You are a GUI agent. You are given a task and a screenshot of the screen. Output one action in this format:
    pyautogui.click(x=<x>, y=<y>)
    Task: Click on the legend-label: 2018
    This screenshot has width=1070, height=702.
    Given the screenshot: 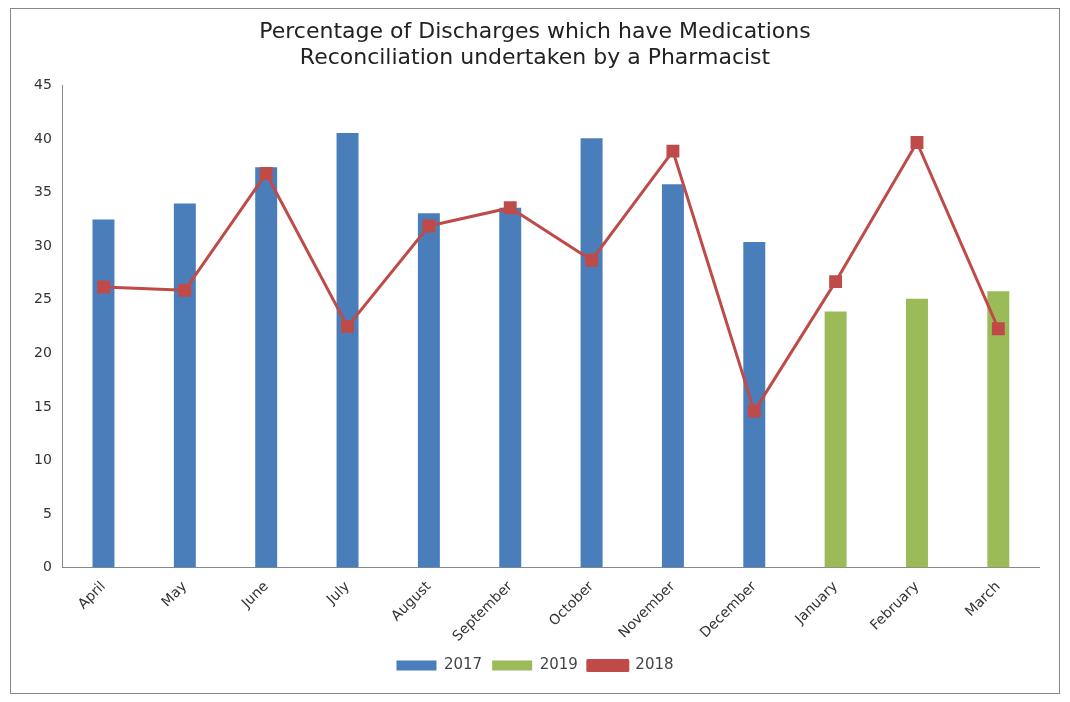 What is the action you would take?
    pyautogui.click(x=654, y=664)
    